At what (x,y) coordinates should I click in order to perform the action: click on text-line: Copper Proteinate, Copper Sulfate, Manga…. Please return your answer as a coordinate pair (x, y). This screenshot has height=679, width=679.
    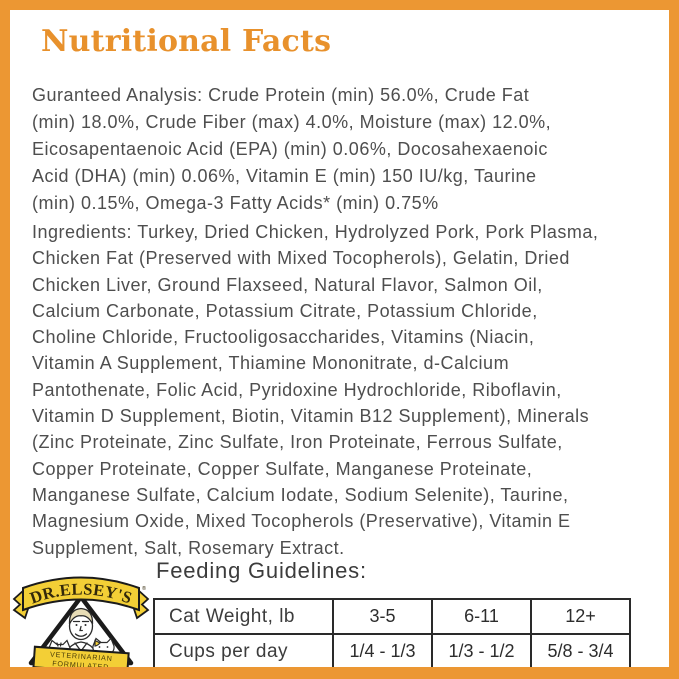
    Looking at the image, I should click on (282, 468).